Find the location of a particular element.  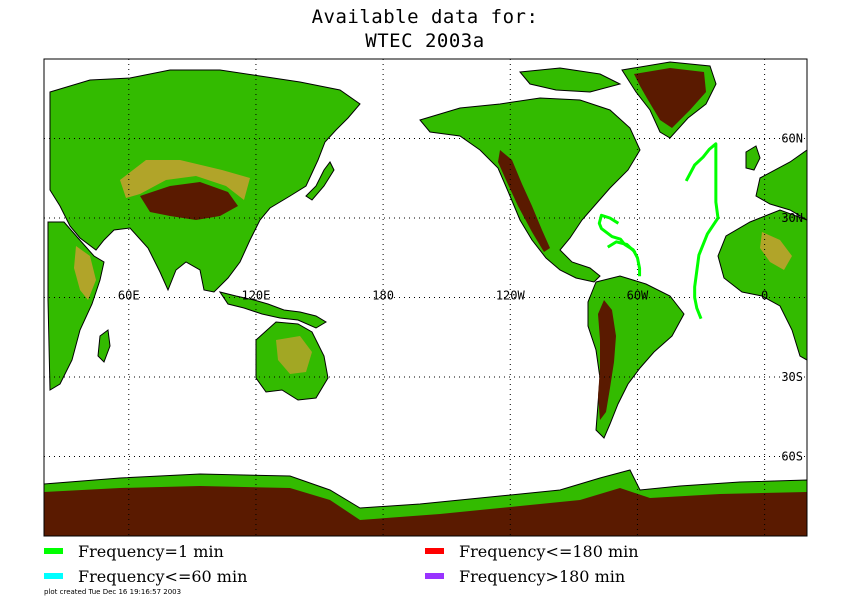

legend-label-1min: Frequency=1 min is located at coordinates (151, 551).